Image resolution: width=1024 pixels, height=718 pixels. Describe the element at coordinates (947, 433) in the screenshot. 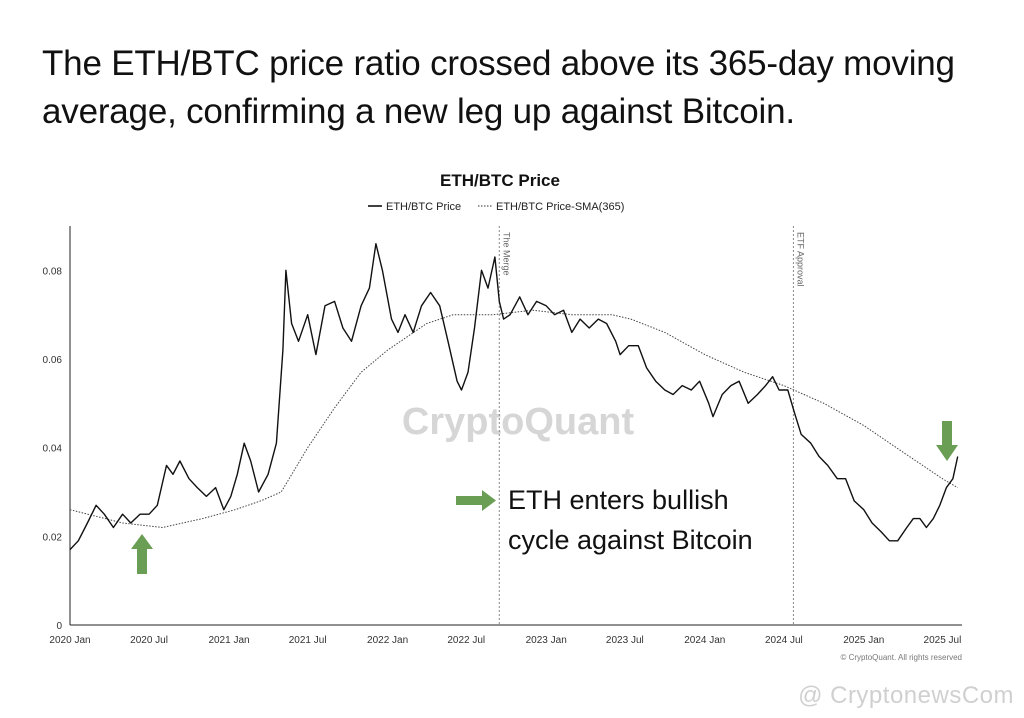

I see `arrow-down-shaft` at that location.